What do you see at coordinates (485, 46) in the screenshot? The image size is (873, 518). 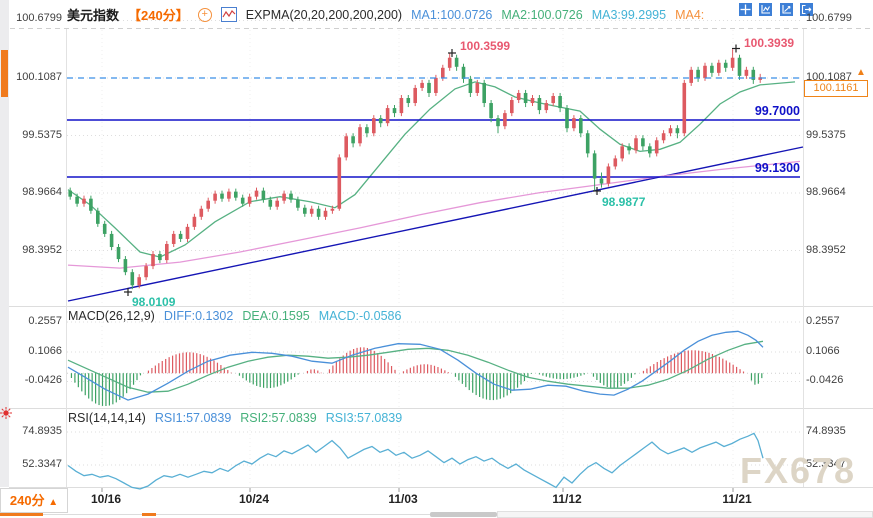 I see `high-annotation: 100.3599` at bounding box center [485, 46].